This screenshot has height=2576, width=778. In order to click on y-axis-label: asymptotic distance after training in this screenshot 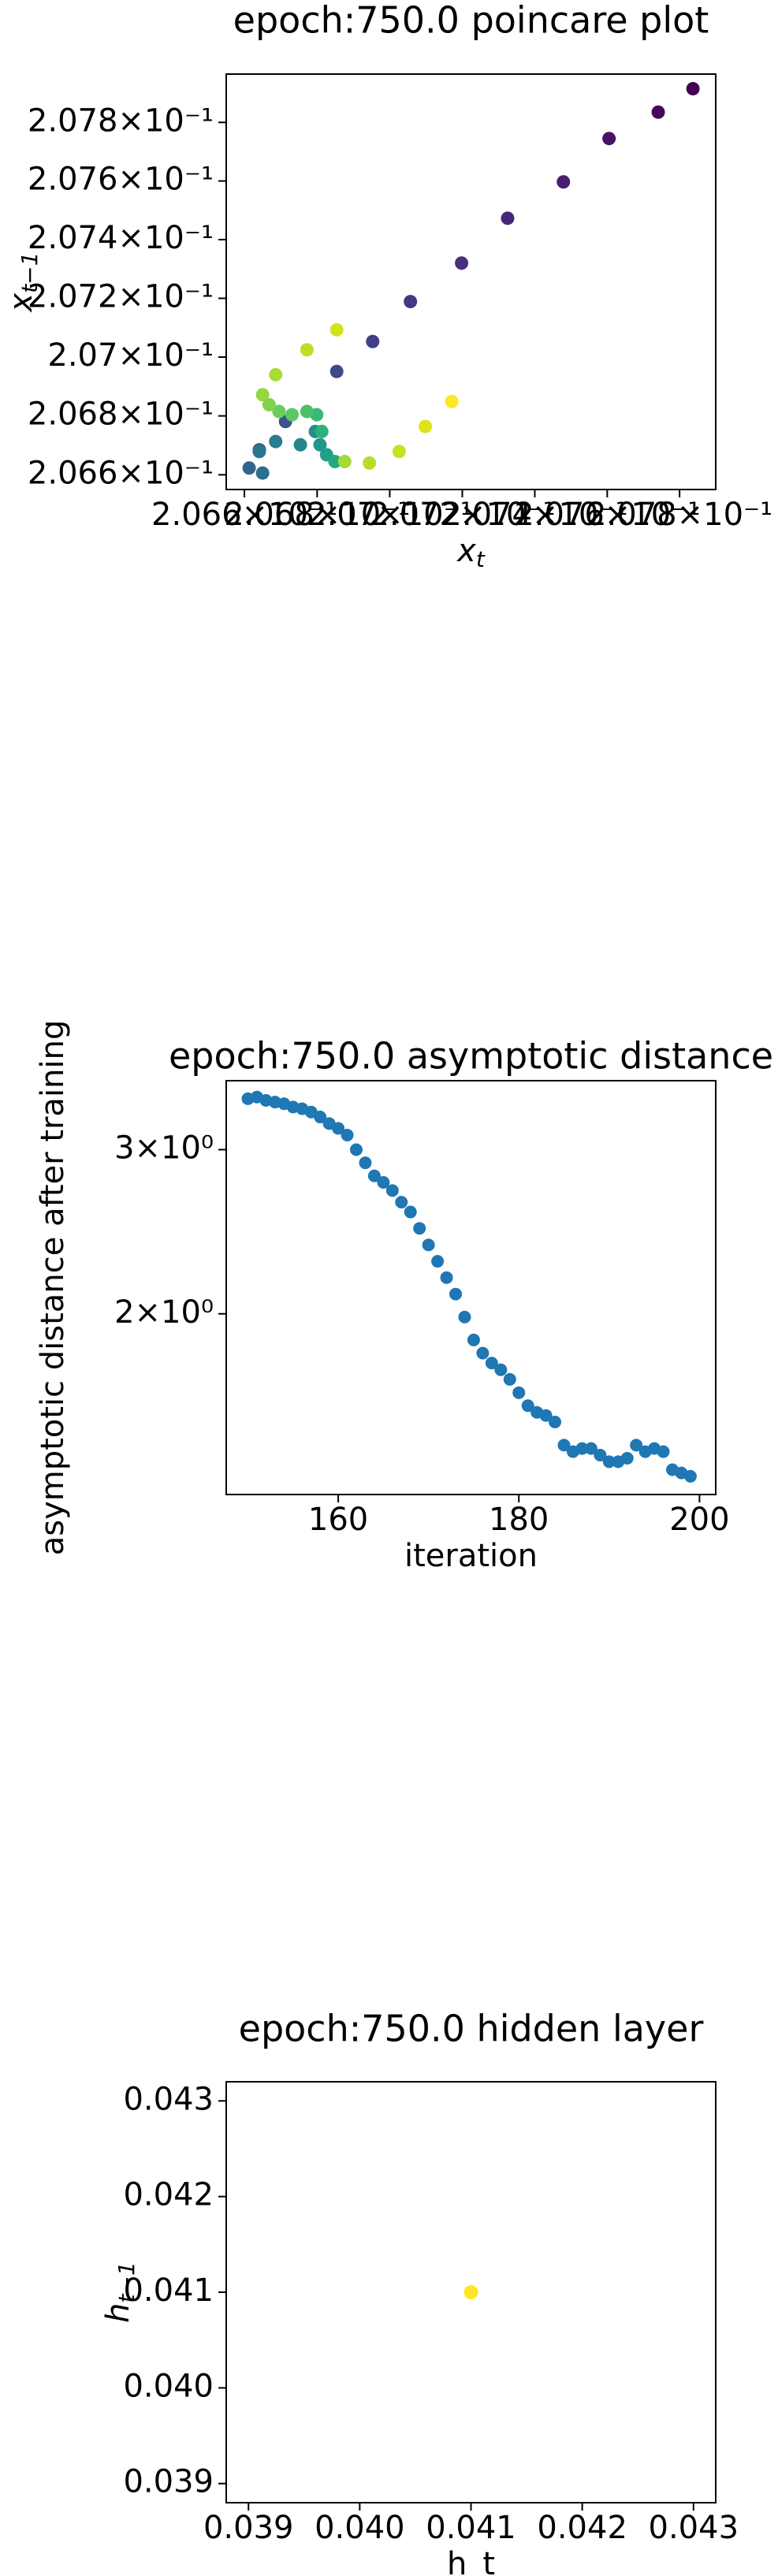, I will do `click(53, 1288)`.